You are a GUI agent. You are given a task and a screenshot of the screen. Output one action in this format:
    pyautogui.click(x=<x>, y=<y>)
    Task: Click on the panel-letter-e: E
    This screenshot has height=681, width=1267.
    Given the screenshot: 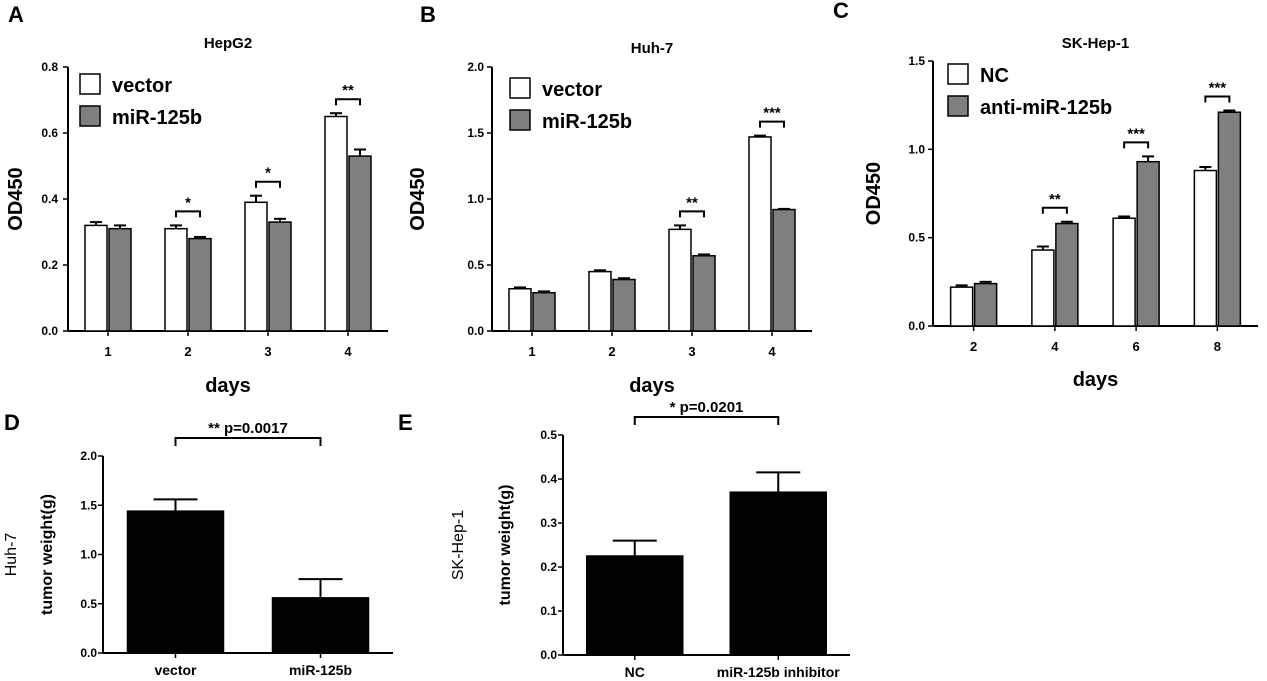 What is the action you would take?
    pyautogui.click(x=405, y=422)
    